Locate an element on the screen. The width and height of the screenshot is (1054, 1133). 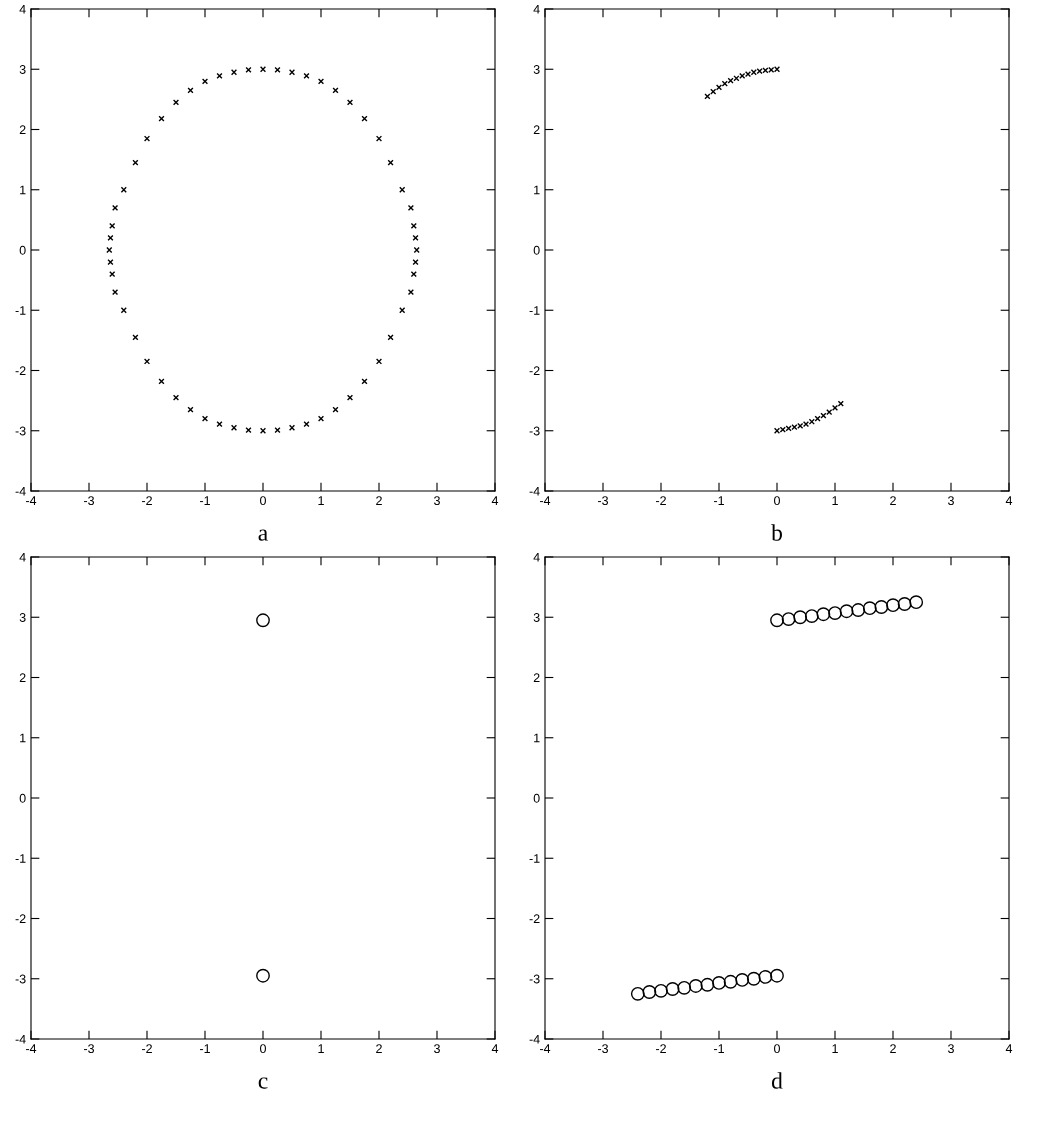
x-axis-title: d is located at coordinates (777, 1080).